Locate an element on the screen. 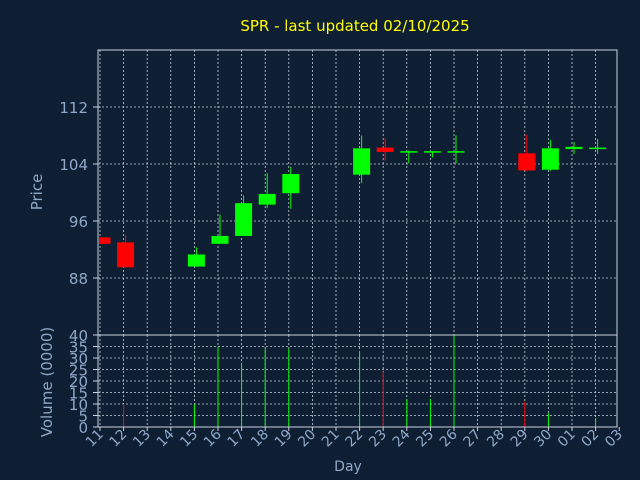 The height and width of the screenshot is (480, 640). x-axis-label: Day is located at coordinates (348, 467).